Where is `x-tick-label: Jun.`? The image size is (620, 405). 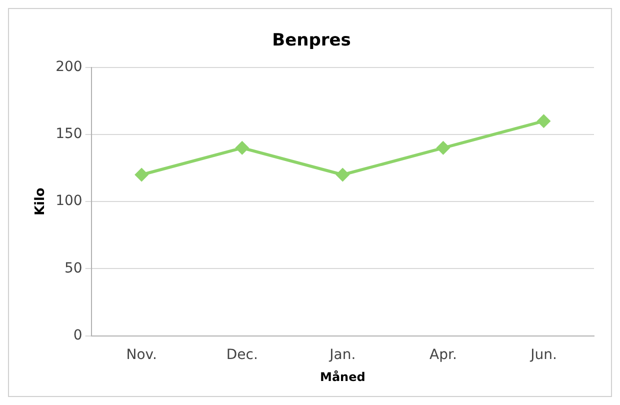
x-tick-label: Jun. is located at coordinates (543, 354).